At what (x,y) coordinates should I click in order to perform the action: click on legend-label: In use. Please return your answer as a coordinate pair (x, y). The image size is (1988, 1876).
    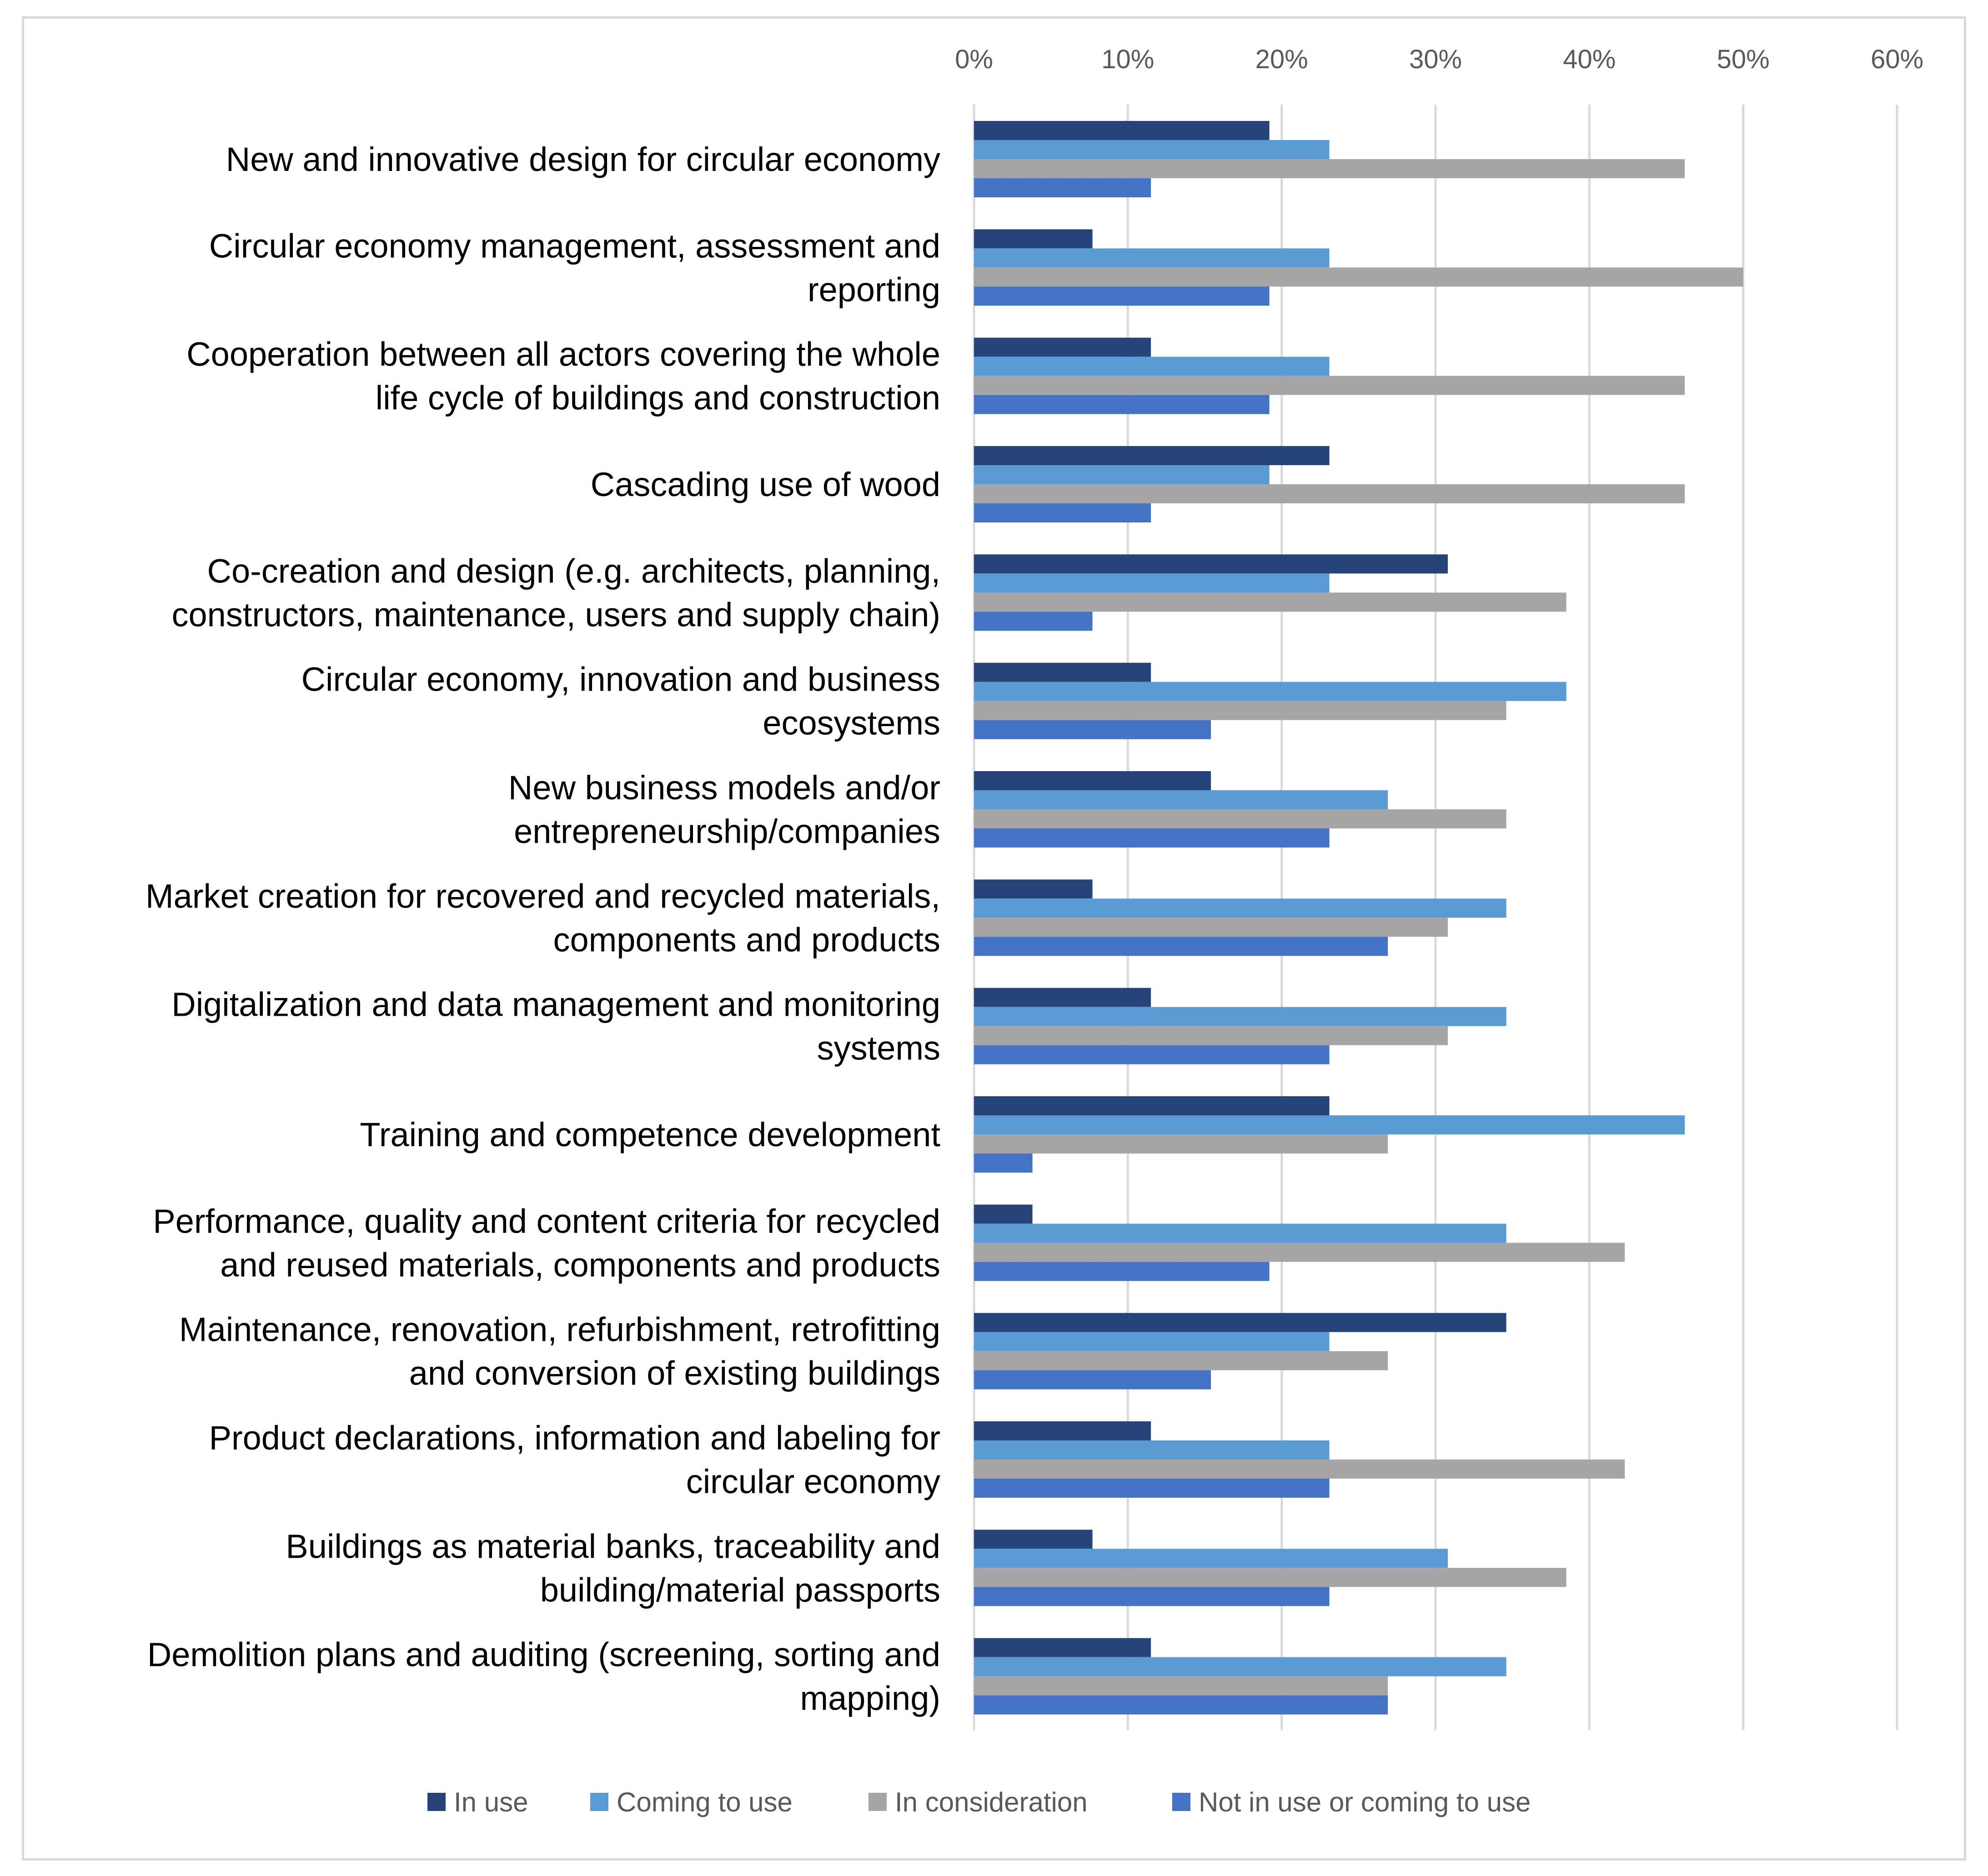
    Looking at the image, I should click on (491, 1802).